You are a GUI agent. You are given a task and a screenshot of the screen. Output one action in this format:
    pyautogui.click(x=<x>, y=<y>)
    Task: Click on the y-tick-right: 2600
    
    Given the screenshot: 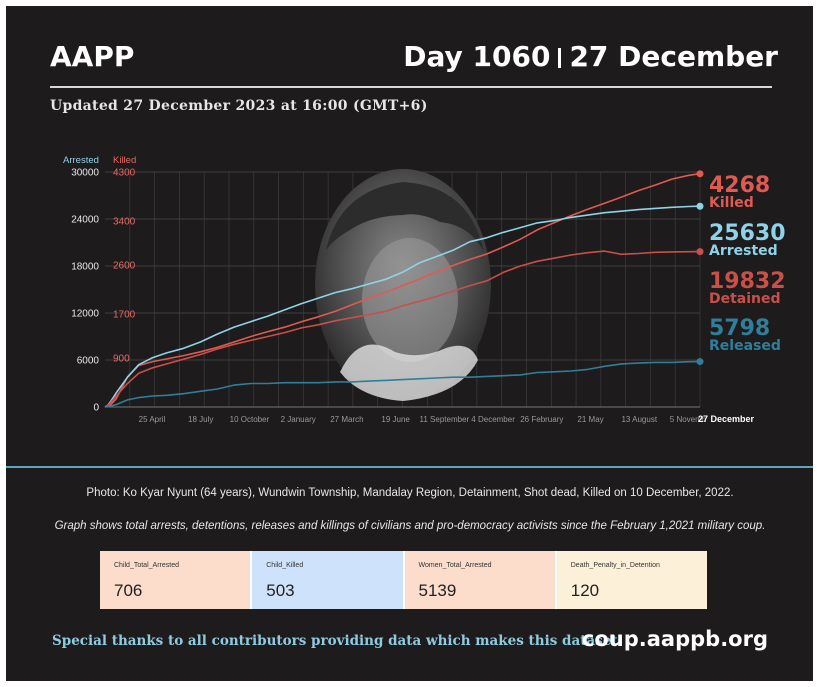 What is the action you would take?
    pyautogui.click(x=124, y=265)
    